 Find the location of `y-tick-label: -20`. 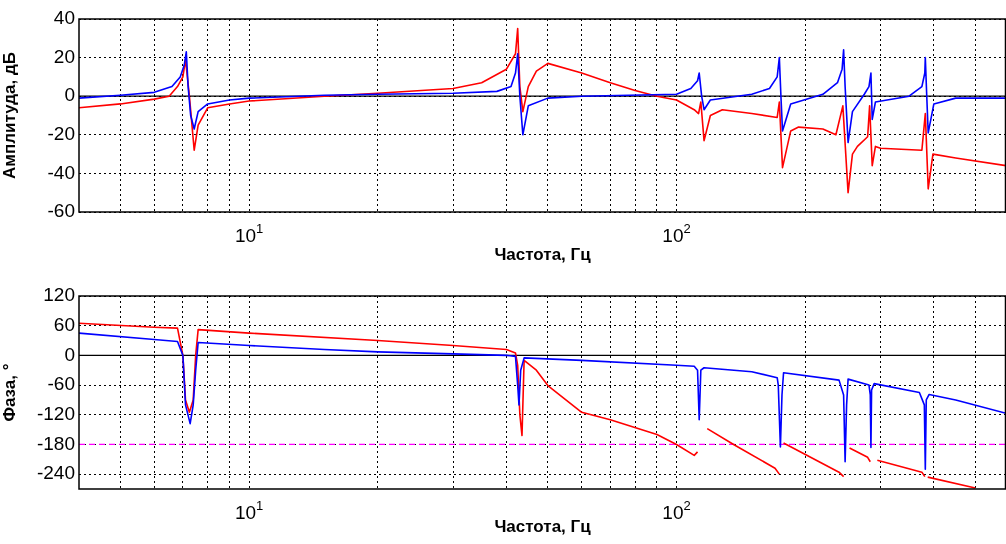

y-tick-label: -20 is located at coordinates (61, 134).